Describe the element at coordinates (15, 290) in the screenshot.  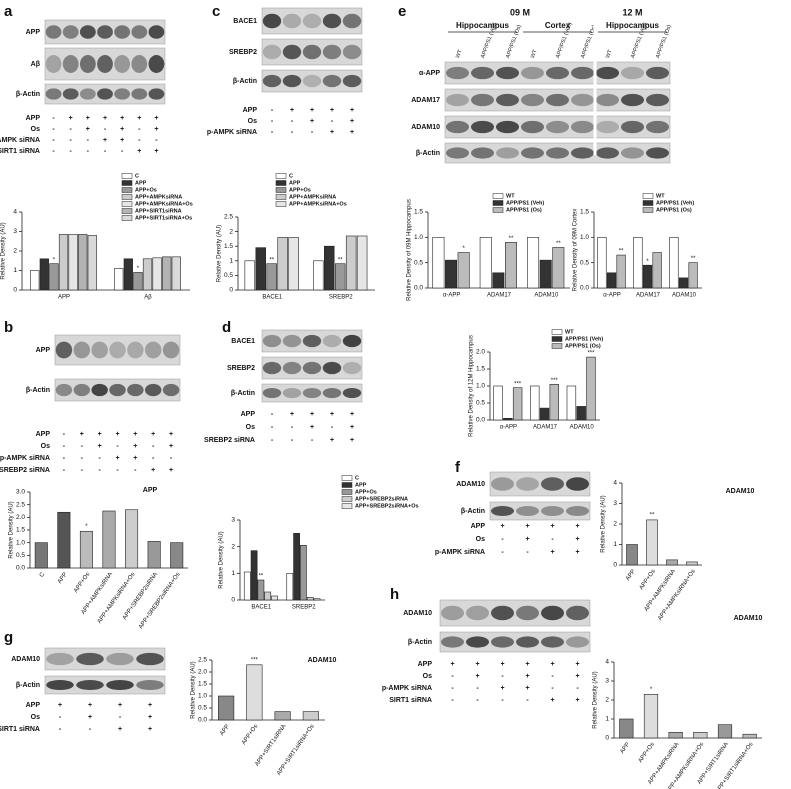
I see `y-tick-label: 0` at that location.